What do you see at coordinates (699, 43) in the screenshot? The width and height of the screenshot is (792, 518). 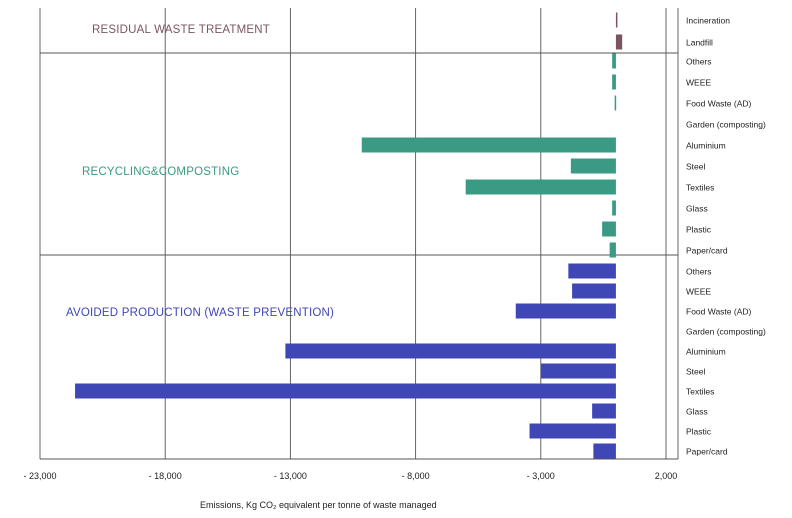 I see `category-label: Landfill` at bounding box center [699, 43].